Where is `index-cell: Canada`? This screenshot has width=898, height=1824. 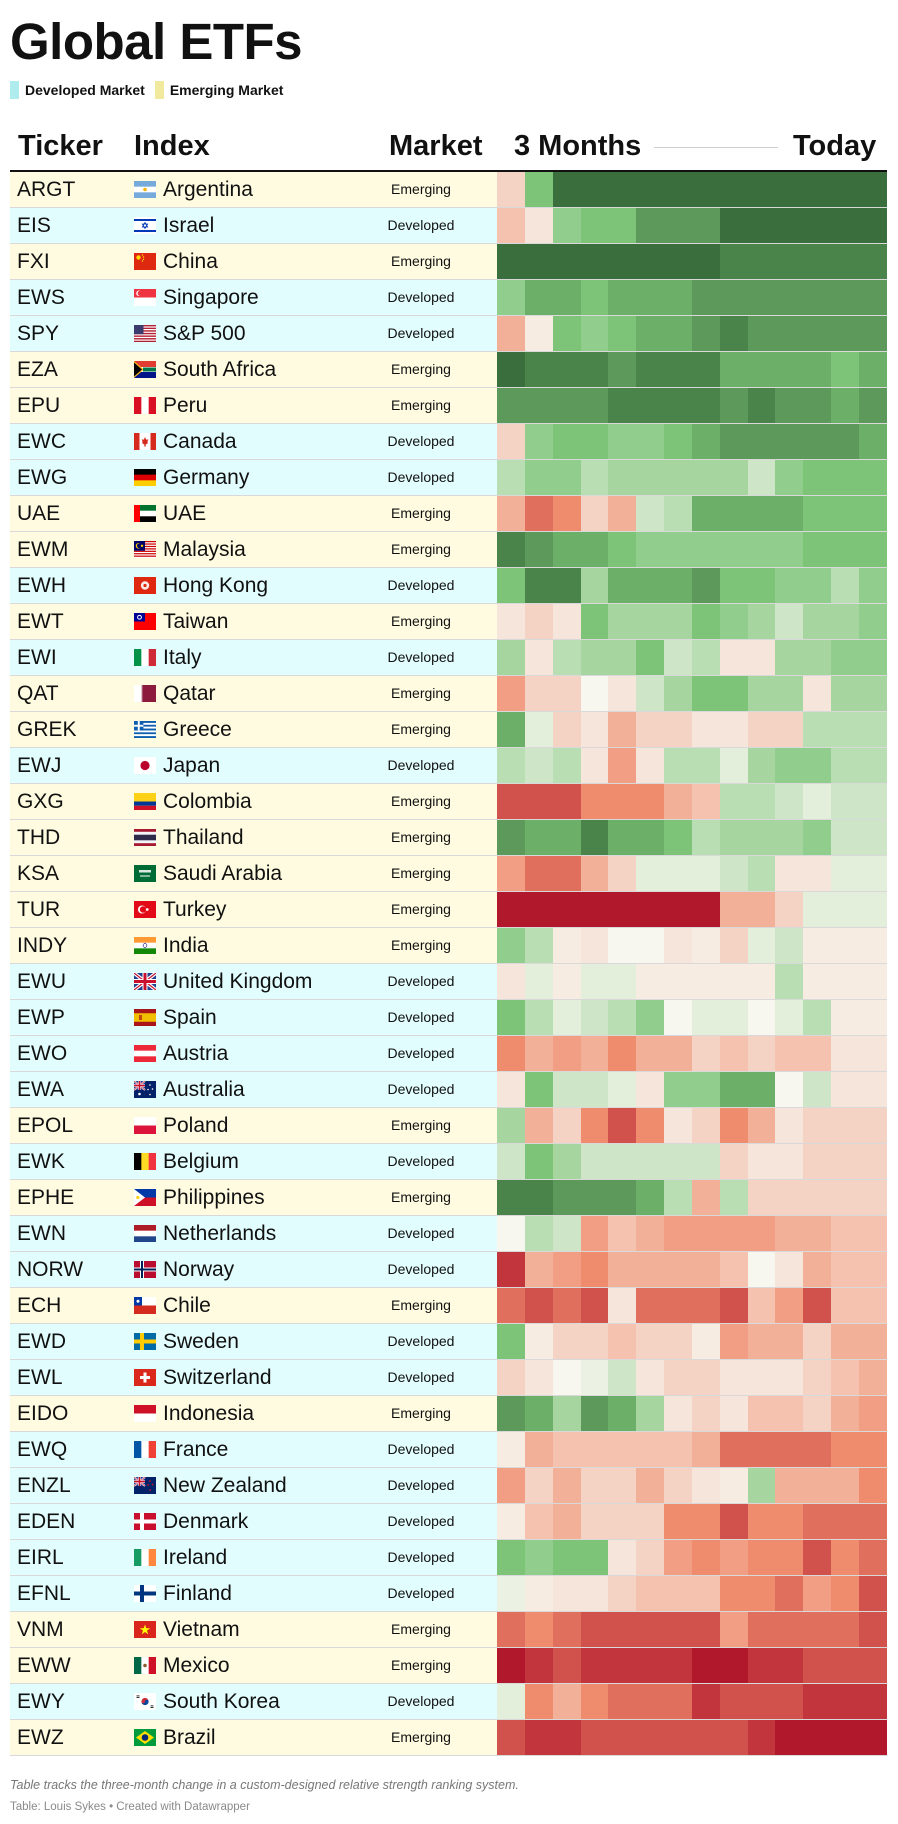 index-cell: Canada is located at coordinates (200, 441).